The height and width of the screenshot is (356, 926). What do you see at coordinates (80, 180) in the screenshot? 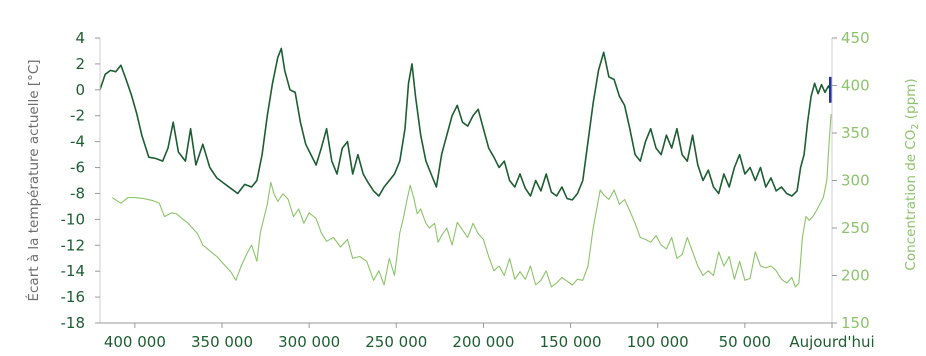
I see `left-axis-ticks: 4 2 0 -2 -4 -6 -8 -10 -12 -14 -16 -18` at bounding box center [80, 180].